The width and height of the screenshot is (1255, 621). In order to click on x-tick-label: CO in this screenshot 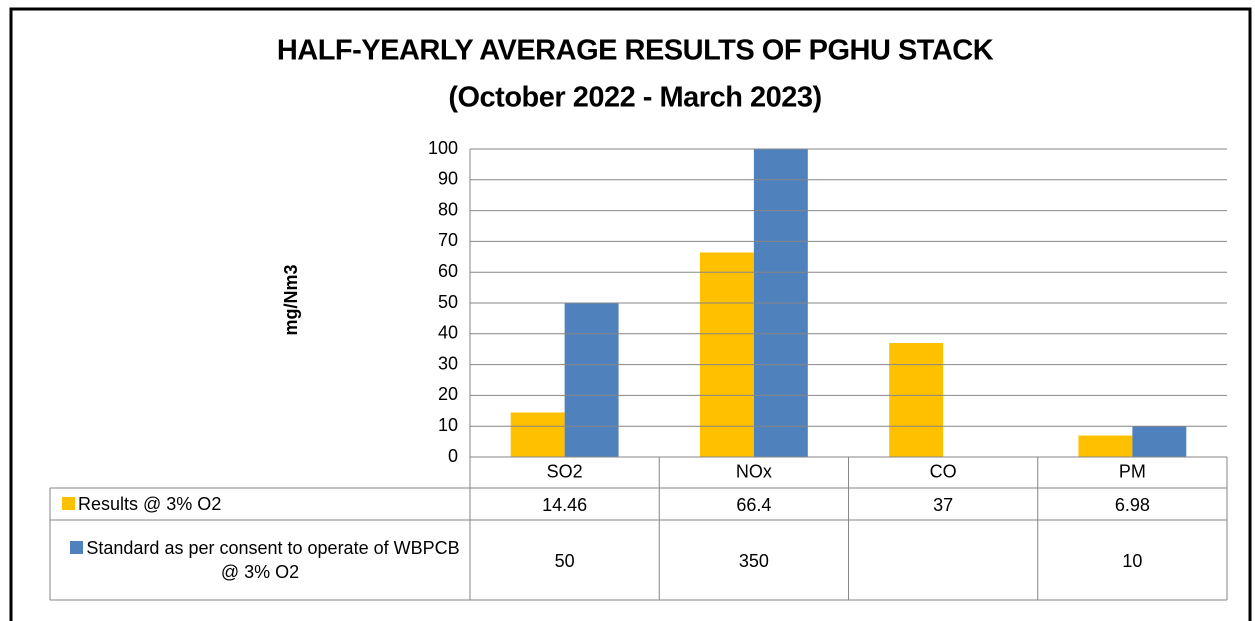, I will do `click(943, 471)`.